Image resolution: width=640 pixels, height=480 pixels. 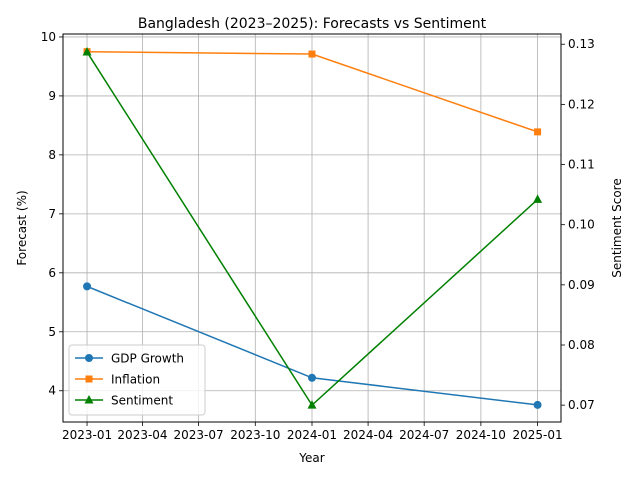 I want to click on x-tick-label: 2024-10, so click(x=481, y=435).